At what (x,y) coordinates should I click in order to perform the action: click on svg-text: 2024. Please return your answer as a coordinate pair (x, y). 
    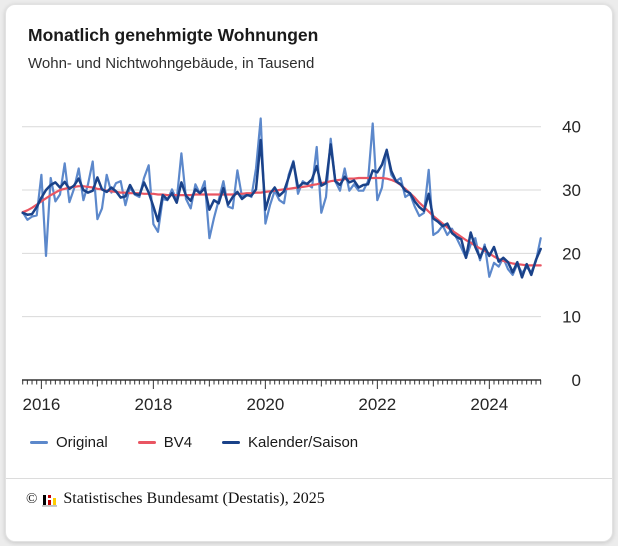
    Looking at the image, I should click on (489, 404).